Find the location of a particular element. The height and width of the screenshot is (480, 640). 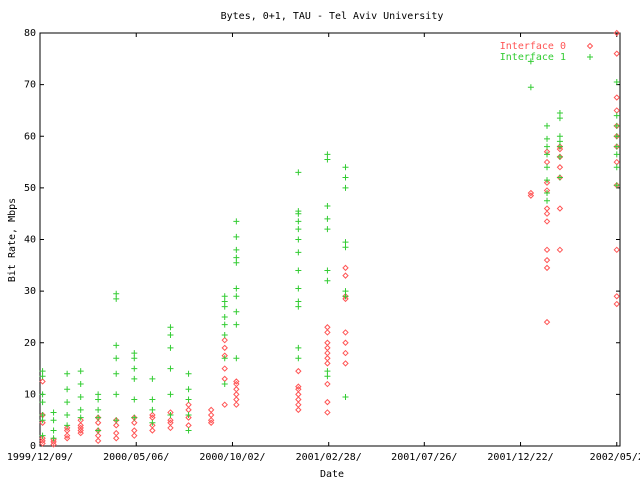

legend-label: Interface 0 is located at coordinates (533, 46).